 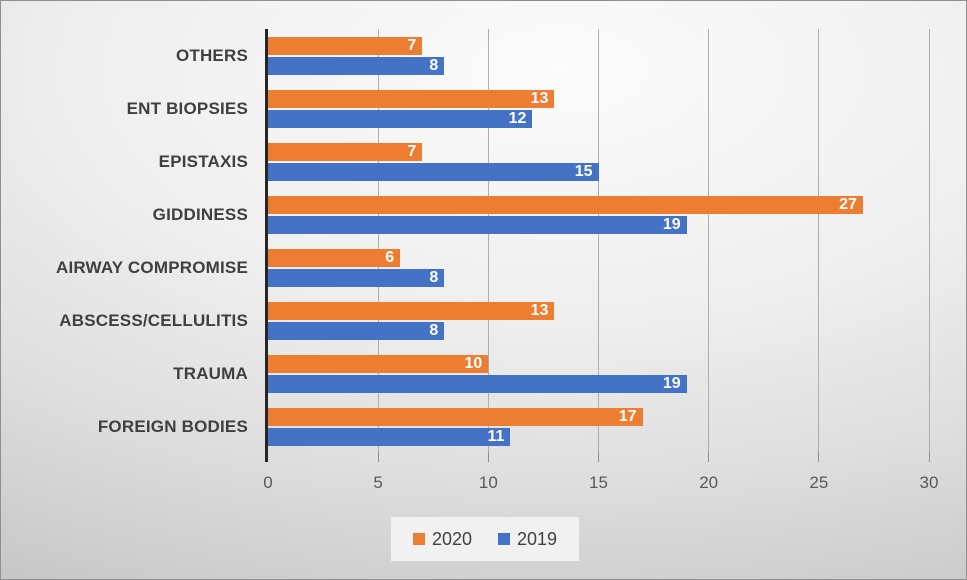 What do you see at coordinates (411, 98) in the screenshot?
I see `bar-2020-ent-biopsies: 13` at bounding box center [411, 98].